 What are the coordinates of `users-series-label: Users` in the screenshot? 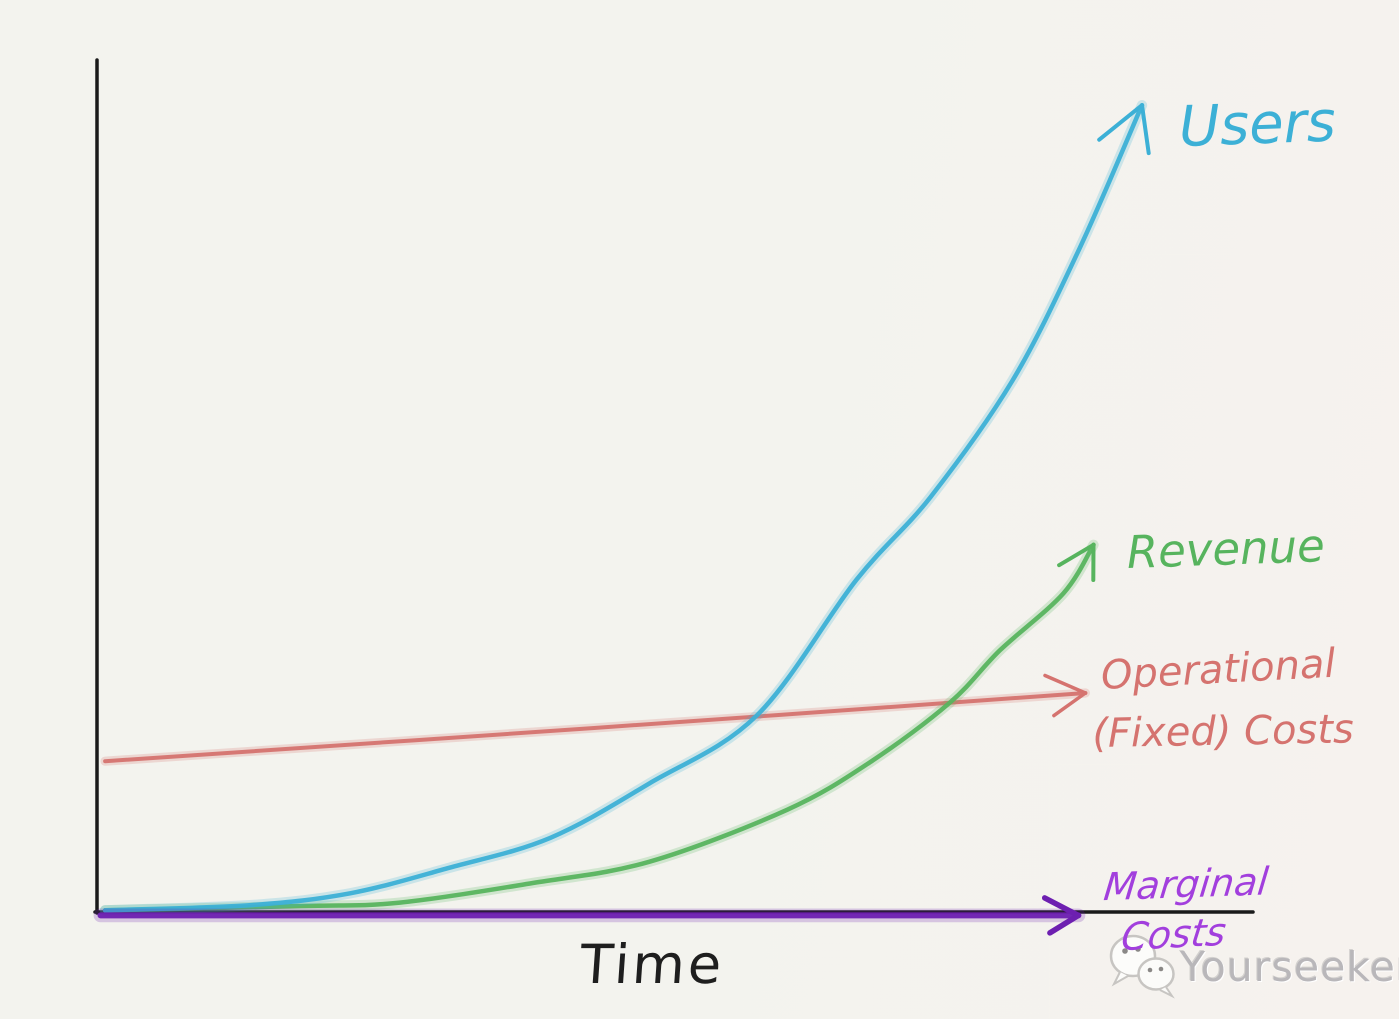 It's located at (1257, 124).